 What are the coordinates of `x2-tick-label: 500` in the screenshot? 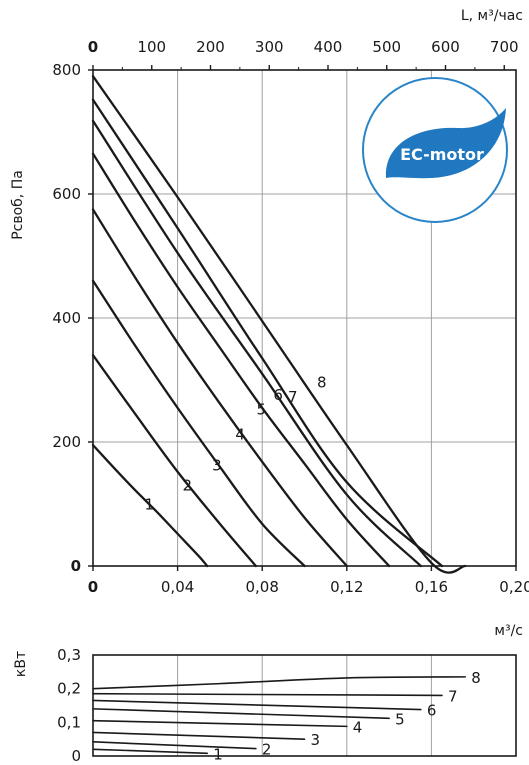 It's located at (386, 47).